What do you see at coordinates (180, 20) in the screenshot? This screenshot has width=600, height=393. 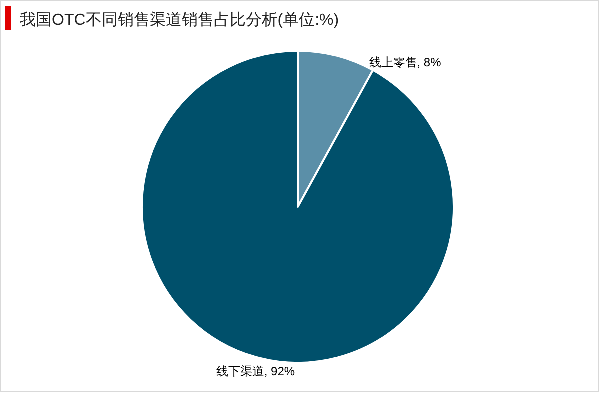 I see `chart-title: 我国OTC不同销售渠道销售占比分析(单位:%)` at bounding box center [180, 20].